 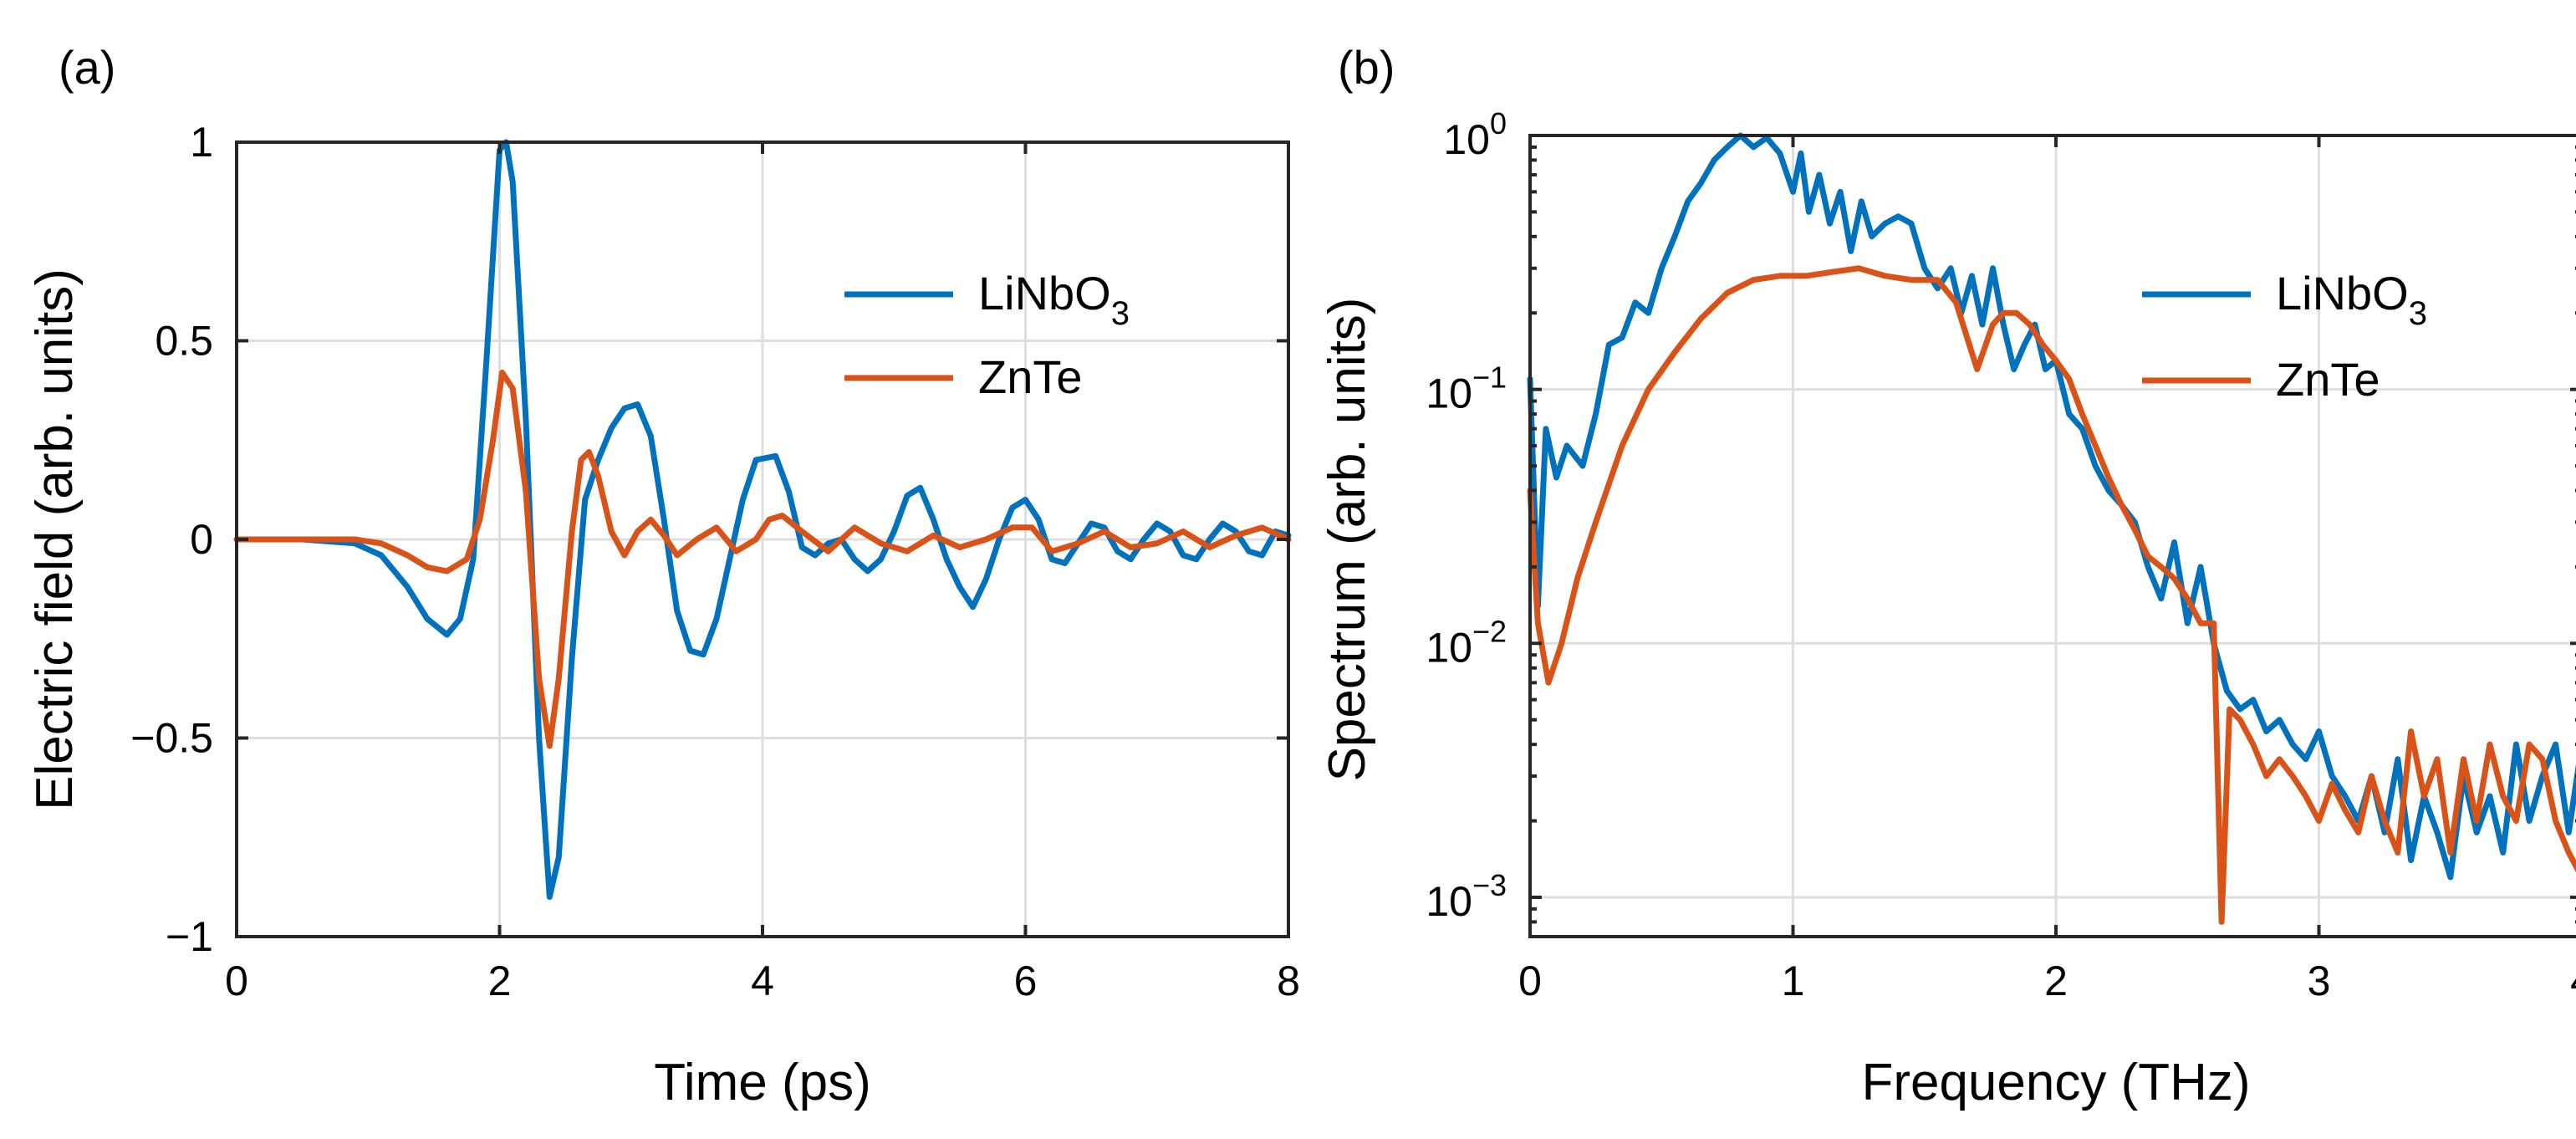 I want to click on panel-a-legend-linbo3-sub: 3, so click(x=1120, y=313).